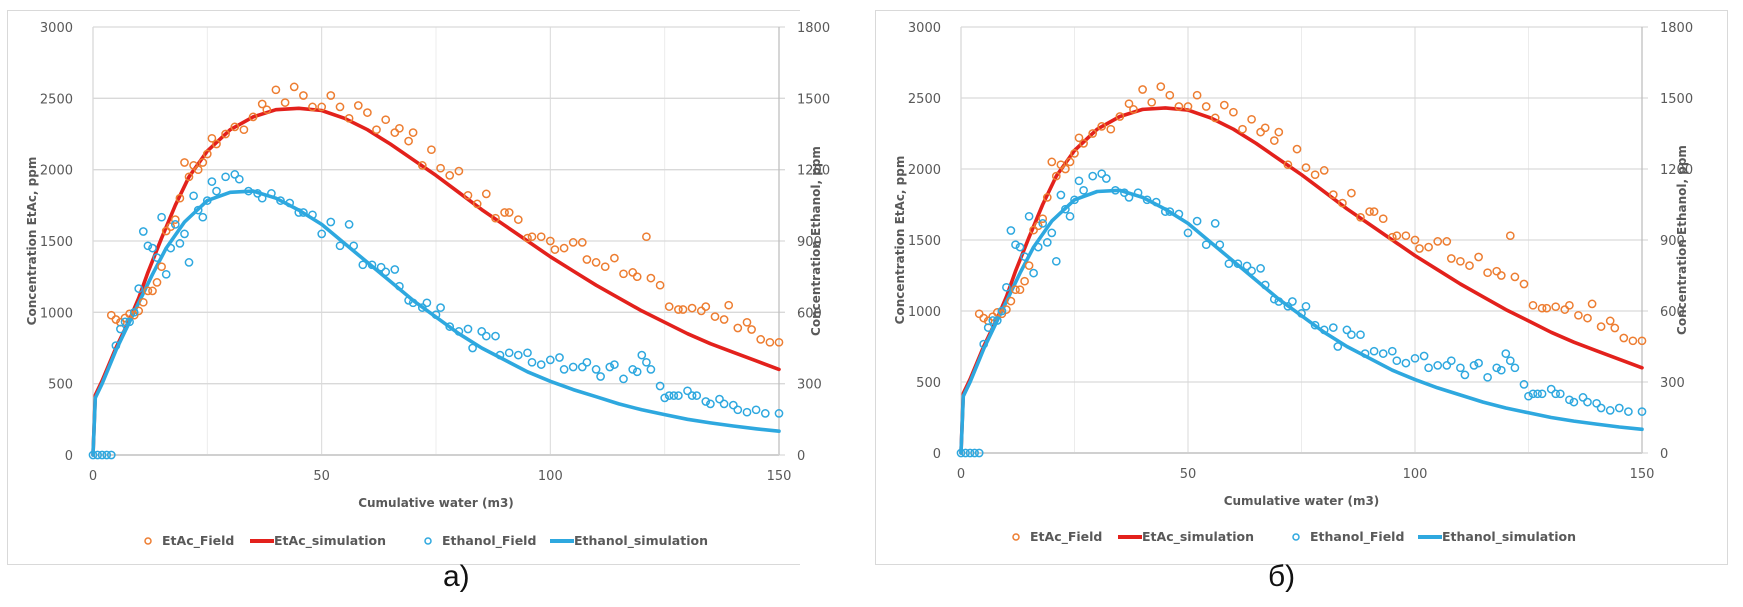 This screenshot has width=1743, height=607. What do you see at coordinates (1282, 576) in the screenshot?
I see `chart-caption-b: б)` at bounding box center [1282, 576].